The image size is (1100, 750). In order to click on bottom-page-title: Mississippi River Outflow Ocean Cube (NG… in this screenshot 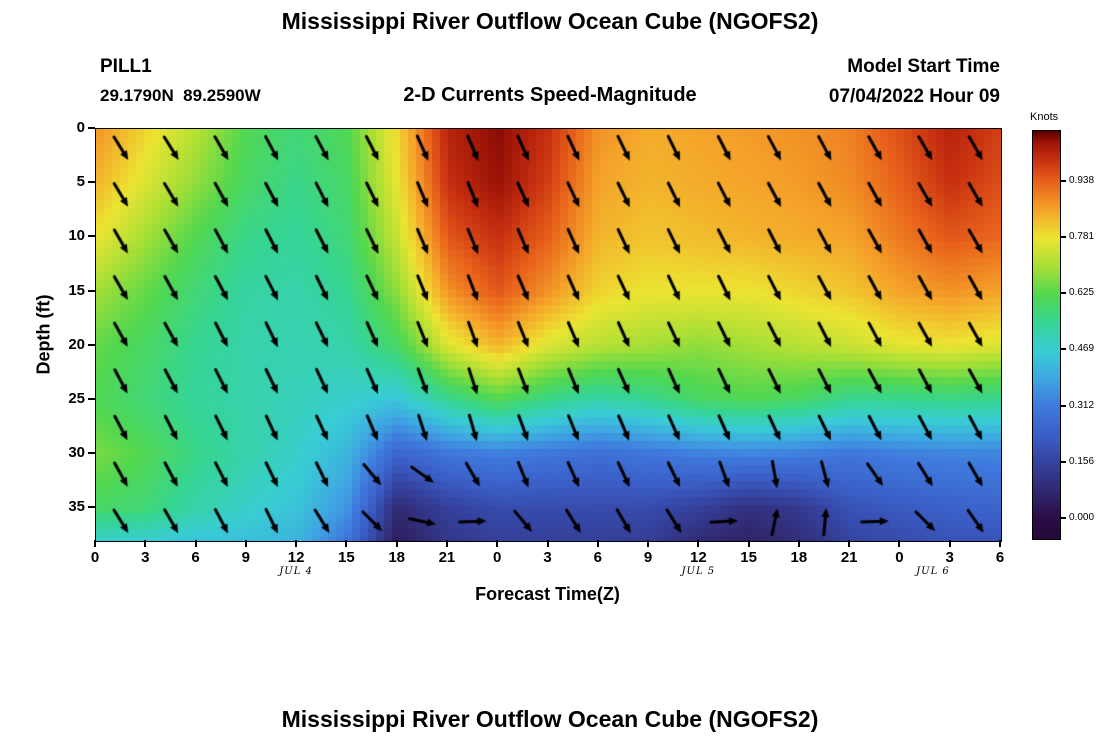, I will do `click(550, 719)`.